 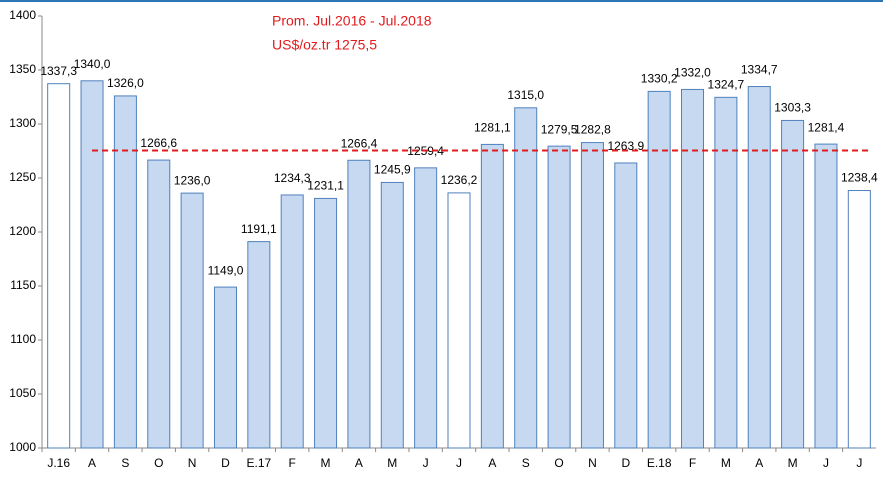 What do you see at coordinates (192, 180) in the screenshot?
I see `data-label: 1236,0` at bounding box center [192, 180].